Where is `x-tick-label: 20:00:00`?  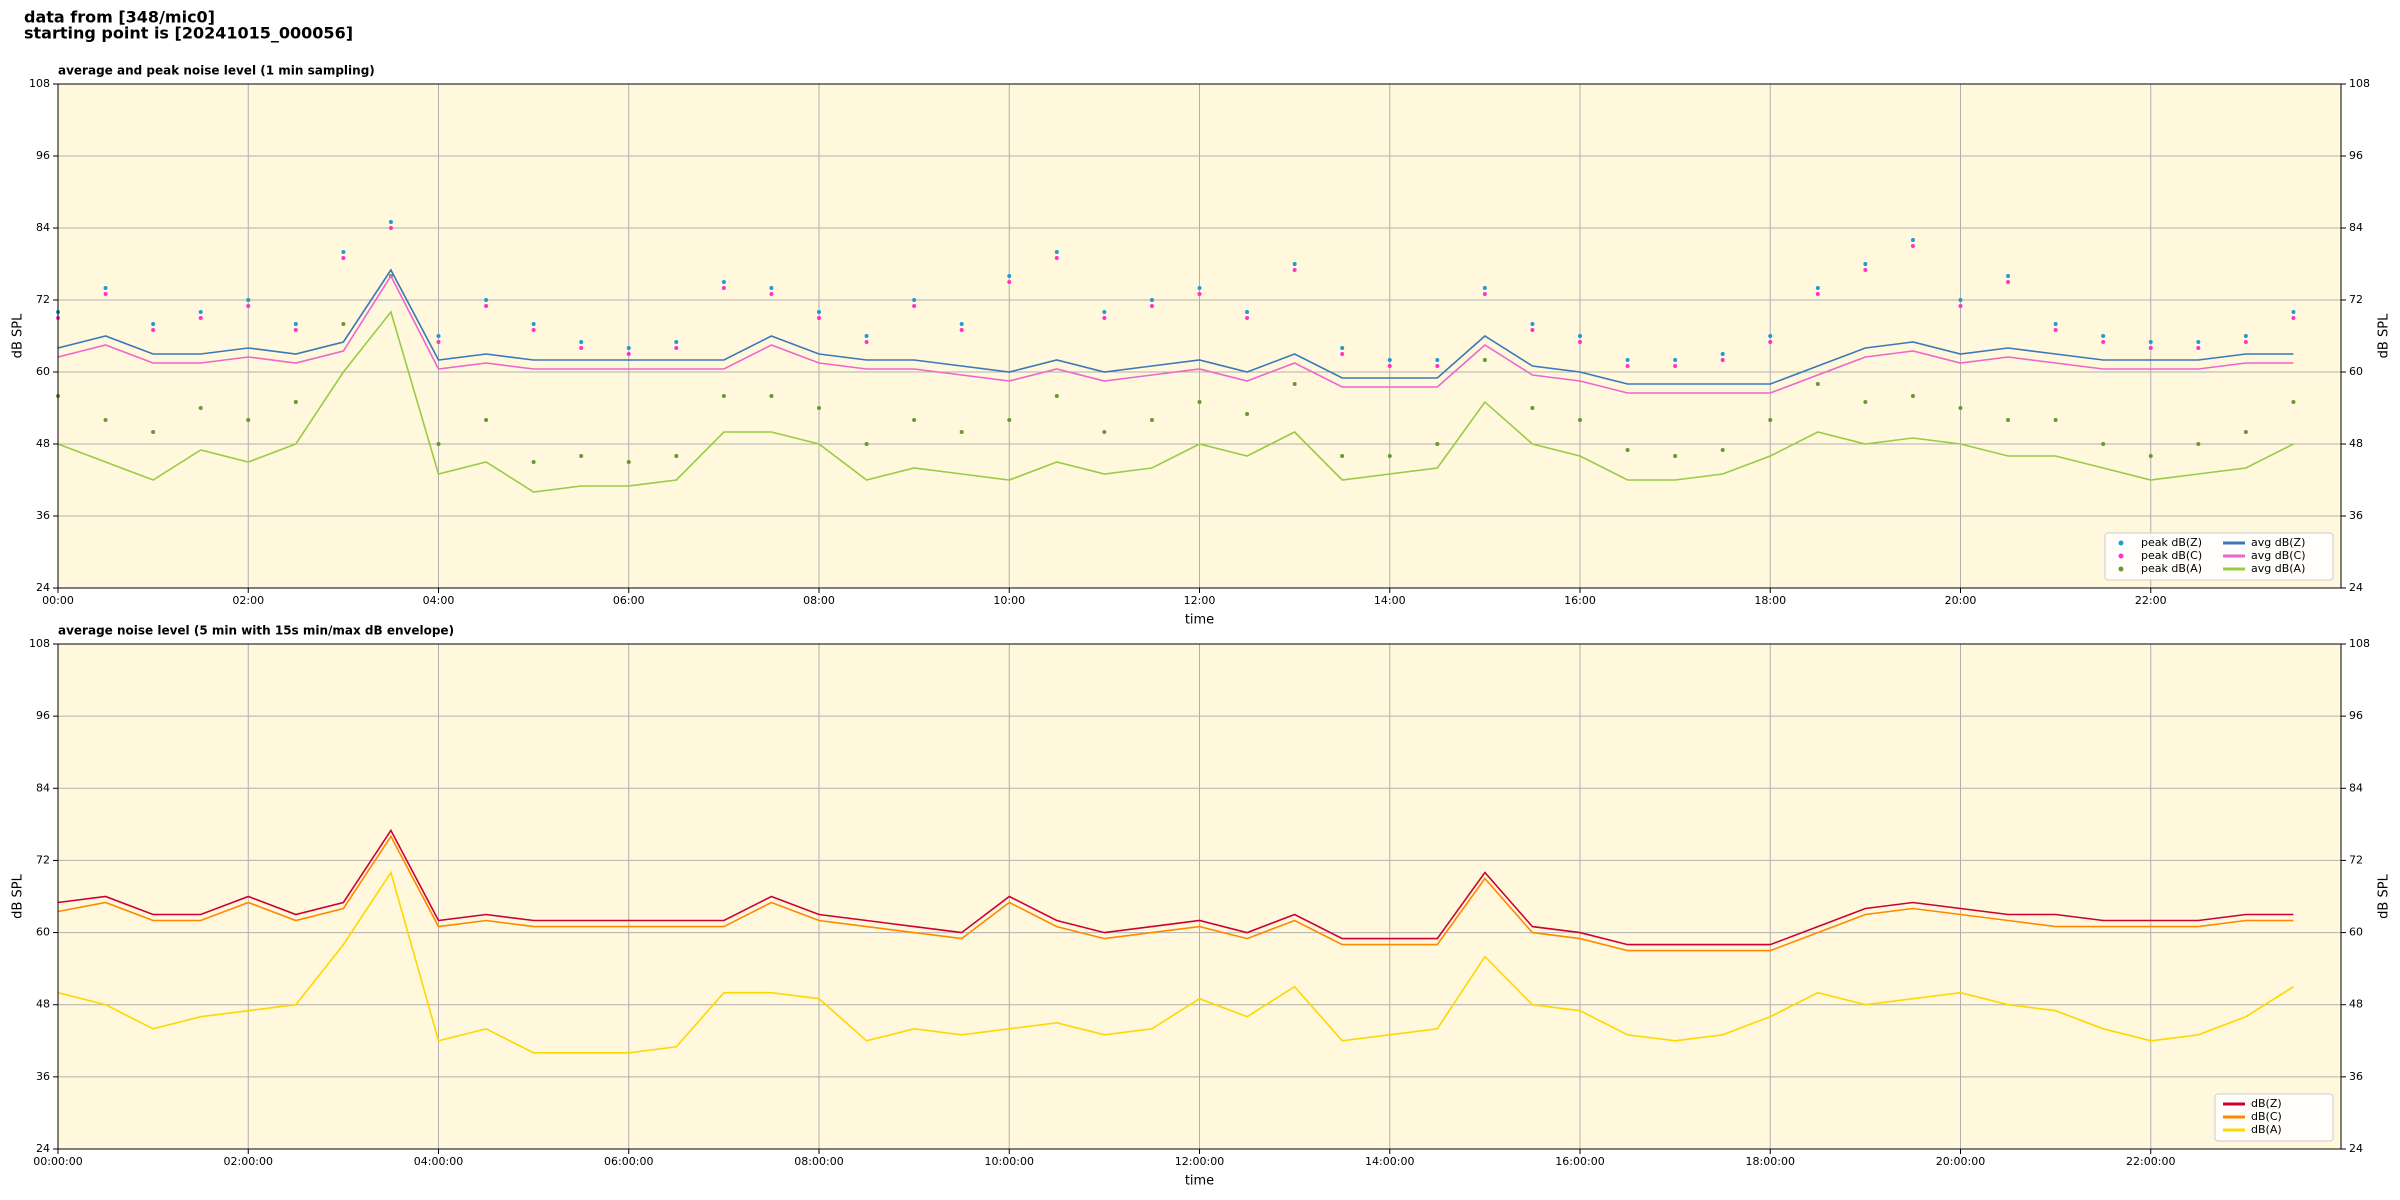
x-tick-label: 20:00:00 is located at coordinates (1960, 1161).